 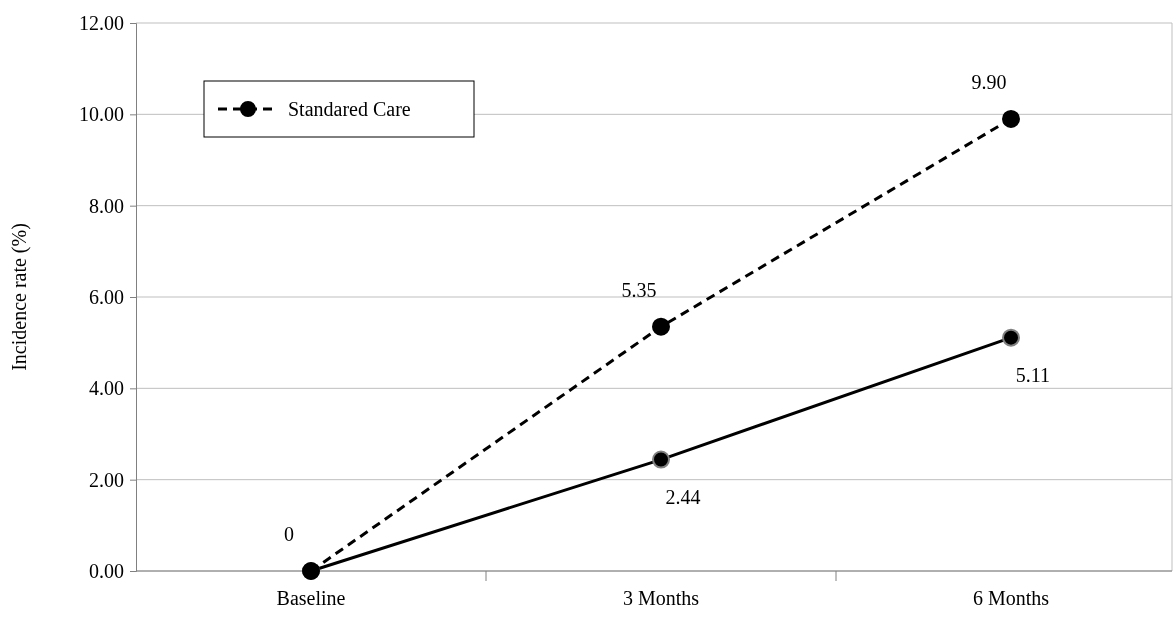 What do you see at coordinates (101, 114) in the screenshot?
I see `y-tick-label: 10.00` at bounding box center [101, 114].